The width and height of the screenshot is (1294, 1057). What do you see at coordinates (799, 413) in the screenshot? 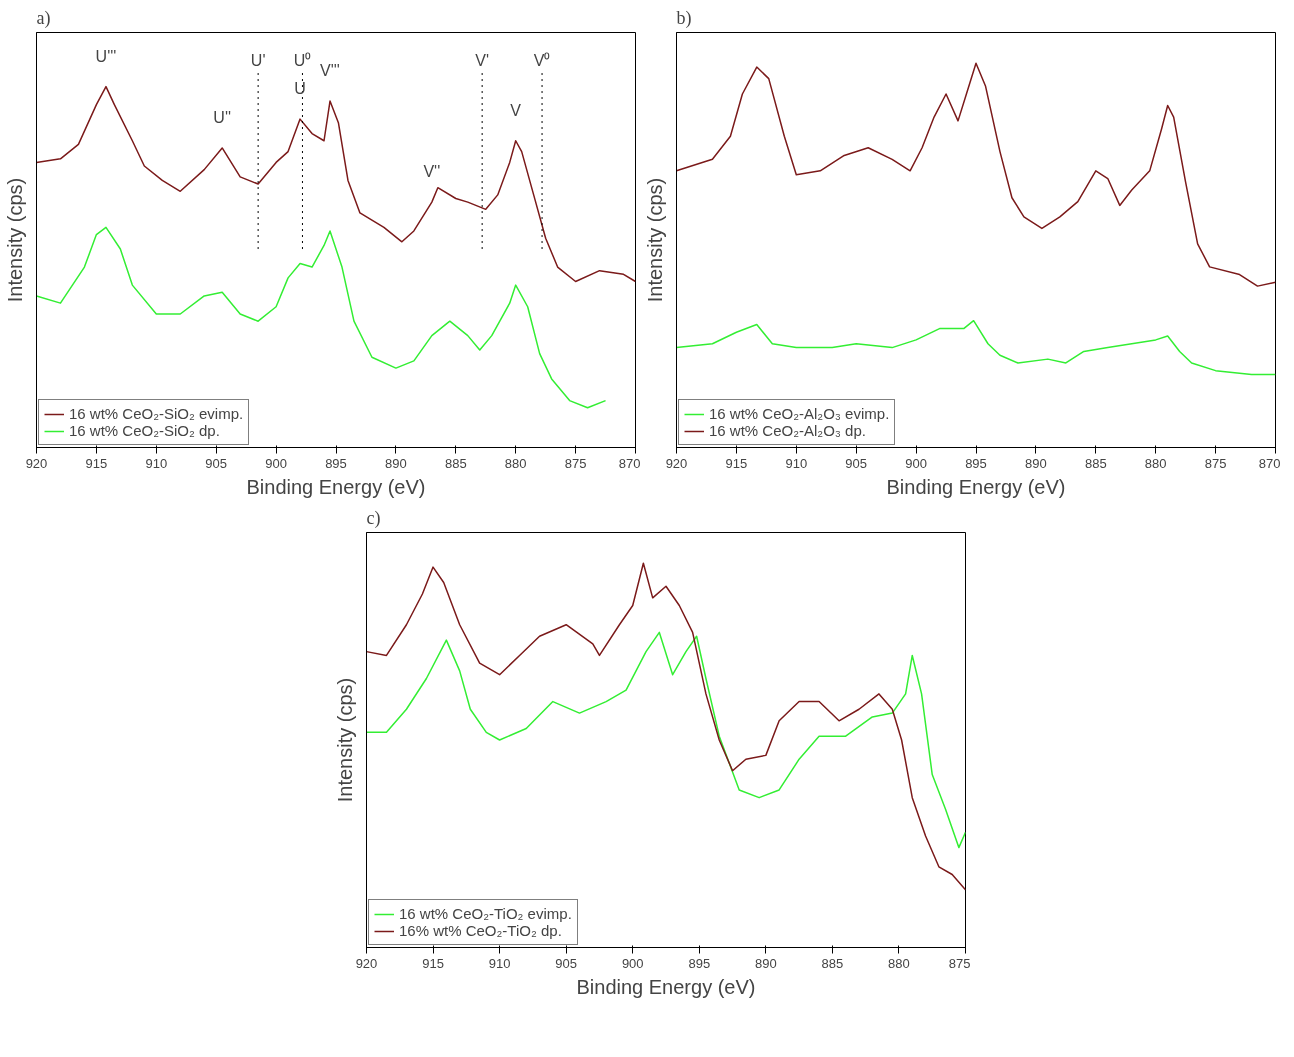
I see `legend-label: 16 wt% CeO₂-Al₂O₃ evimp.` at bounding box center [799, 413].